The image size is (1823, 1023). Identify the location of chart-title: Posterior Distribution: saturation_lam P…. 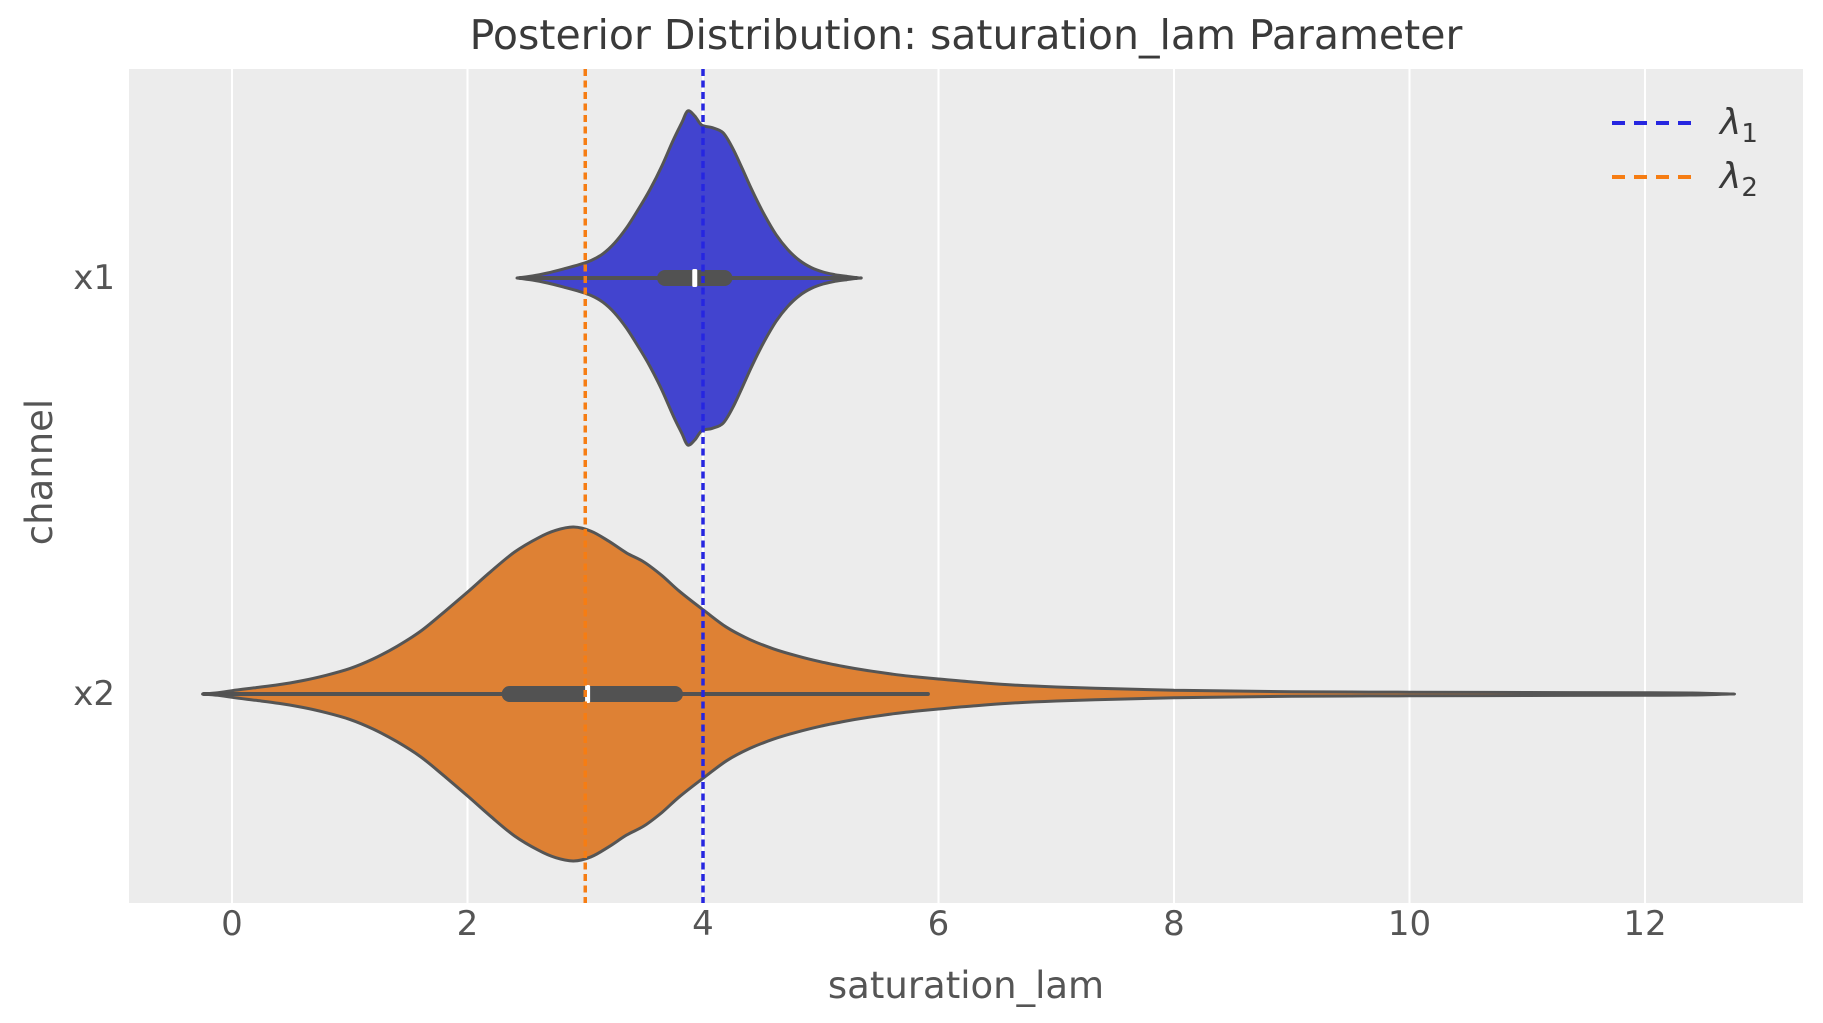
(966, 35).